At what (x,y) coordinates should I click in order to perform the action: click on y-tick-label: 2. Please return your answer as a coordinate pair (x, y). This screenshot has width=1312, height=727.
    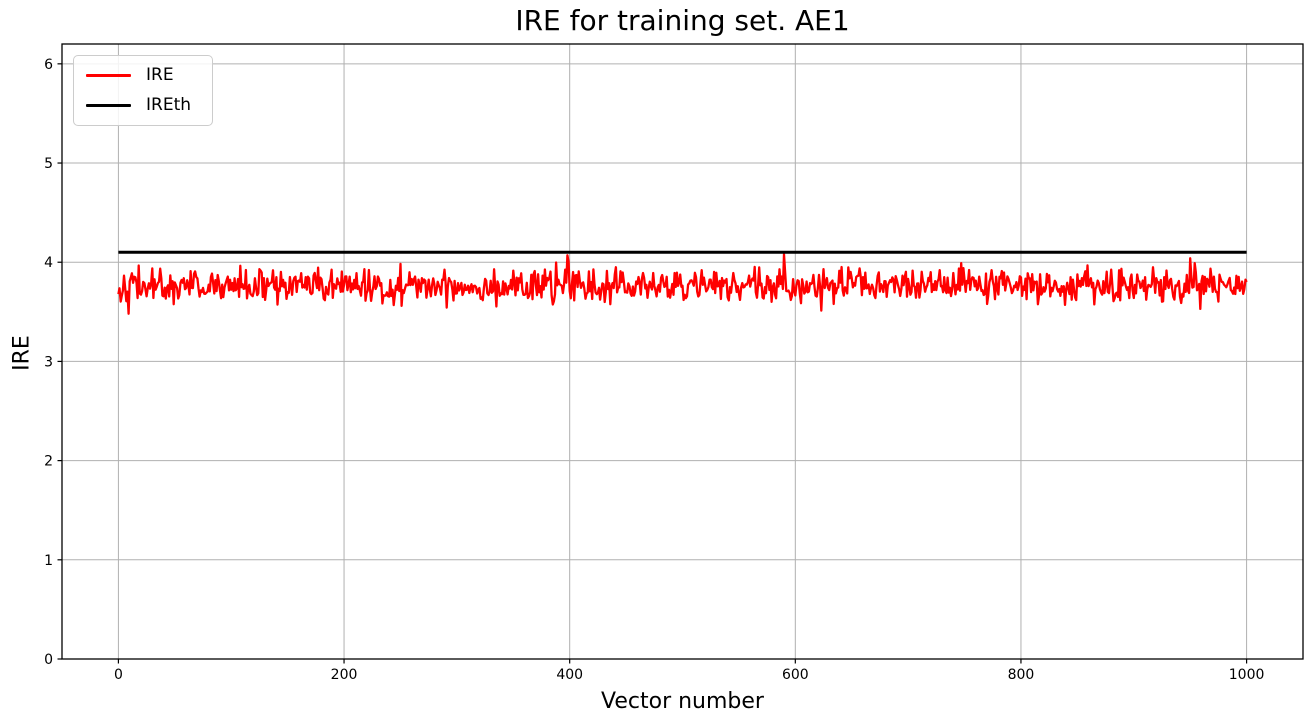
    Looking at the image, I should click on (48, 462).